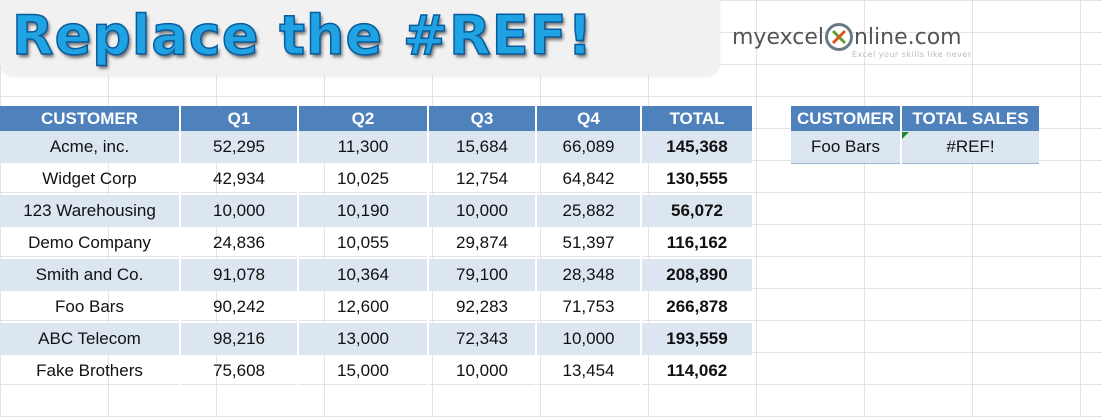 This screenshot has height=417, width=1102. Describe the element at coordinates (239, 118) in the screenshot. I see `sales-header-q1: Q1` at that location.